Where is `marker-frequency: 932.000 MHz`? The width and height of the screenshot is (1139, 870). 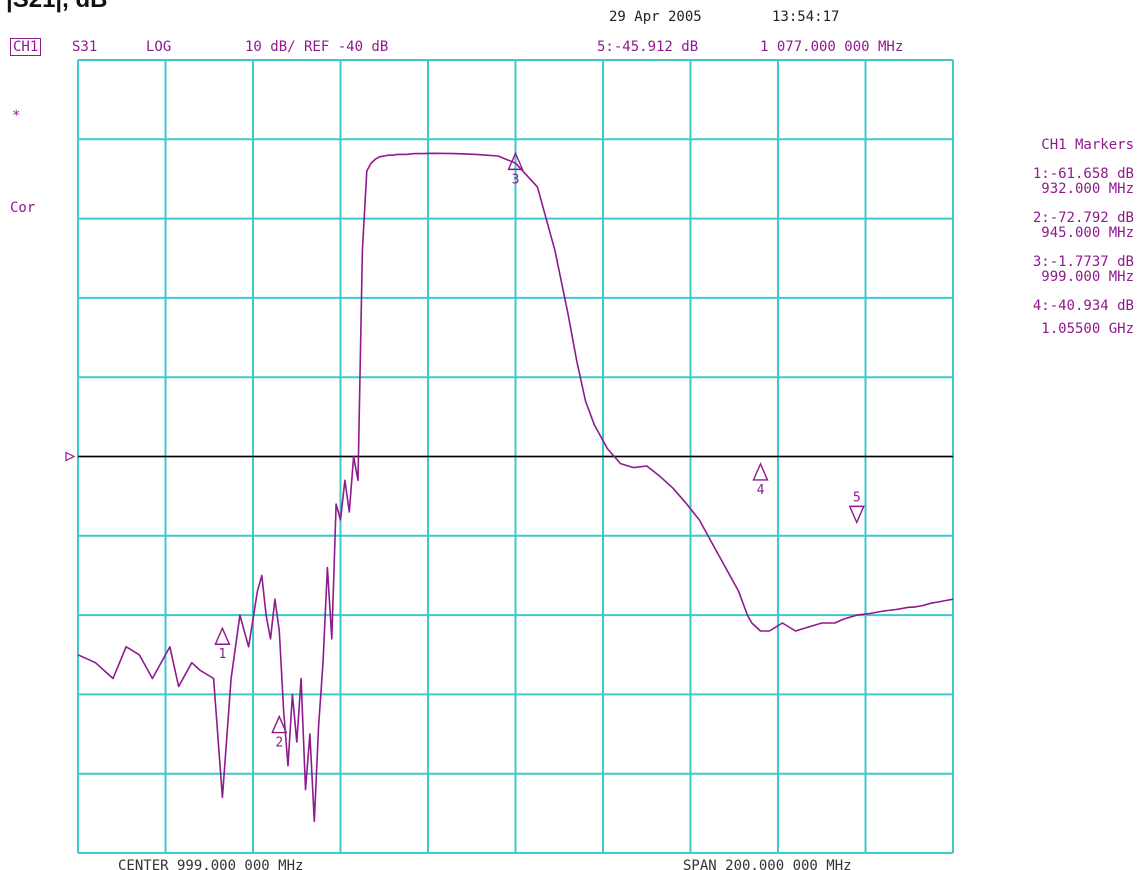
marker-frequency: 932.000 MHz is located at coordinates (1087, 189).